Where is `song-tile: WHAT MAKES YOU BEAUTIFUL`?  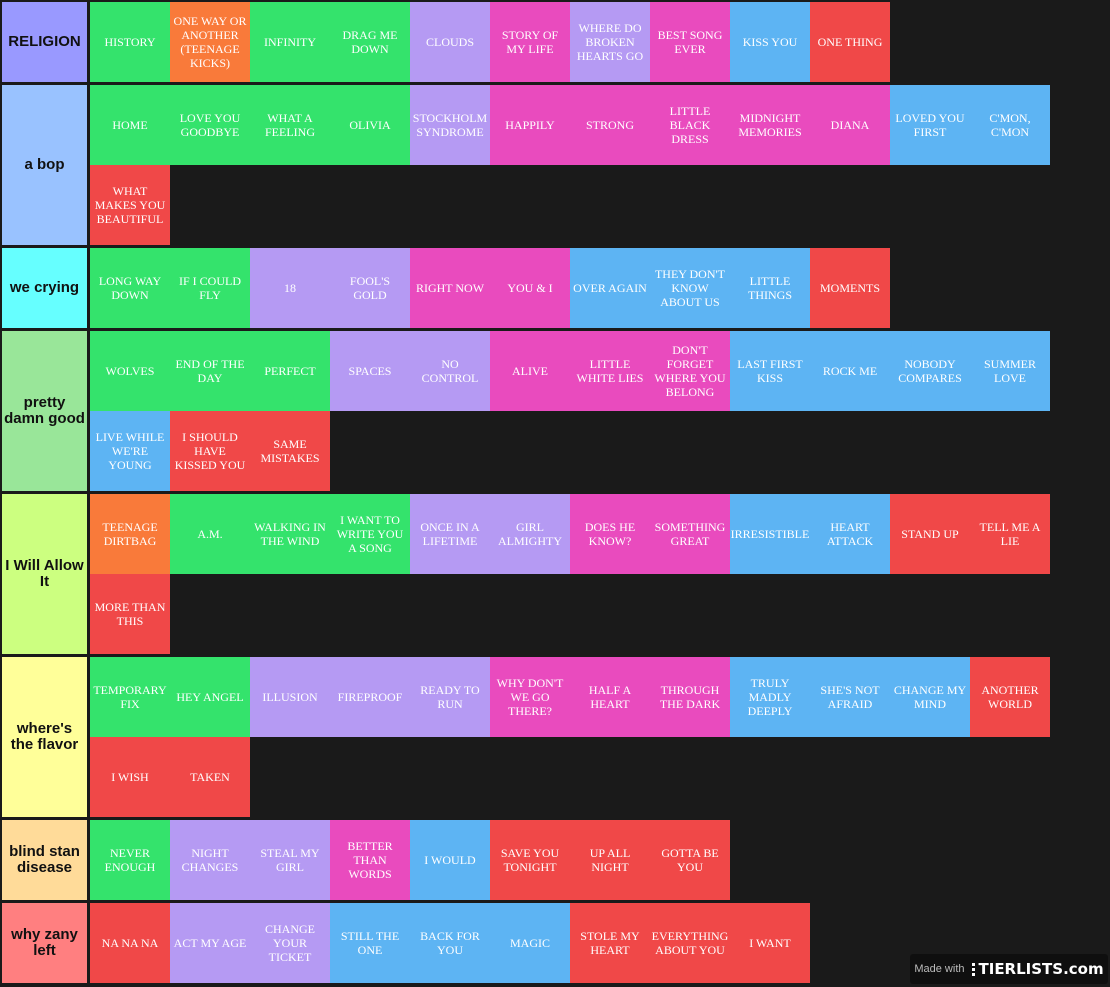
song-tile: WHAT MAKES YOU BEAUTIFUL is located at coordinates (130, 205).